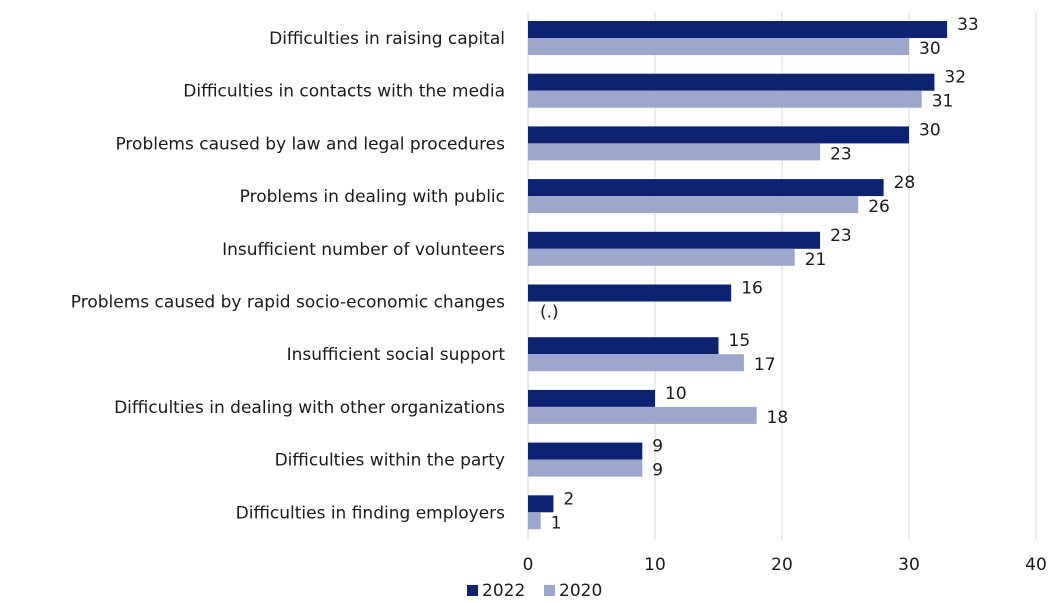 The width and height of the screenshot is (1051, 603). What do you see at coordinates (943, 102) in the screenshot?
I see `data-label-2020: 31` at bounding box center [943, 102].